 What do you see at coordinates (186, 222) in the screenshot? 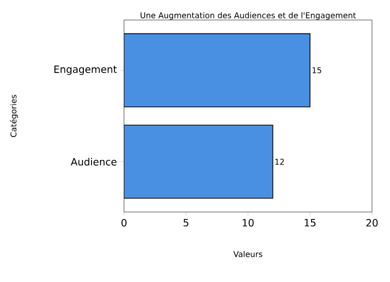
I see `x-tick-label: 5` at bounding box center [186, 222].